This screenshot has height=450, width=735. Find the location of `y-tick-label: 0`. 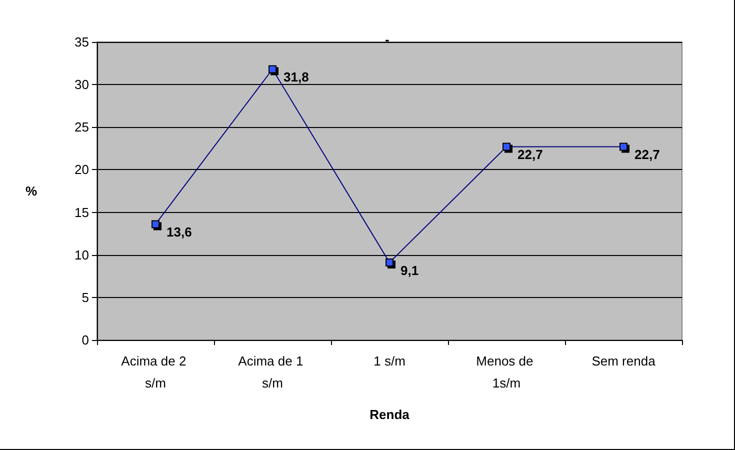

y-tick-label: 0 is located at coordinates (85, 340).